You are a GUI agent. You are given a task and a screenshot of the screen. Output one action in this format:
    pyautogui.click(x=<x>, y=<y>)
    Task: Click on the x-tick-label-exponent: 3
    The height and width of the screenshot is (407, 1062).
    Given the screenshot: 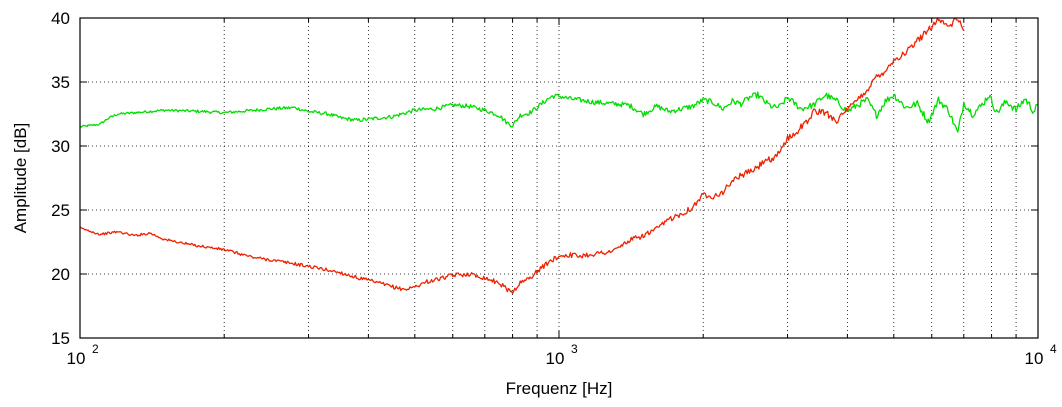 What is the action you would take?
    pyautogui.click(x=574, y=349)
    